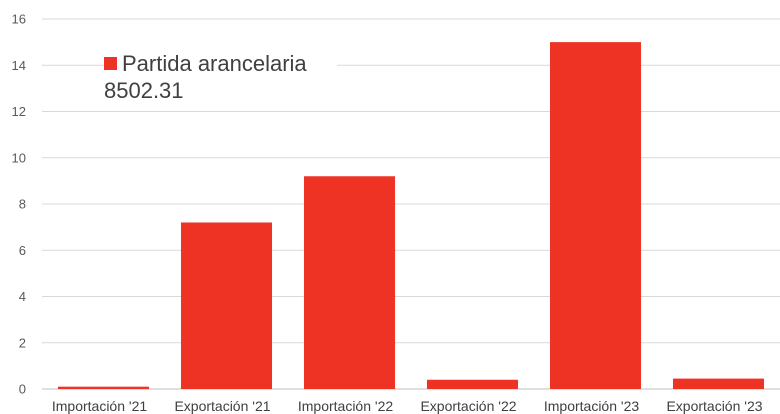 The width and height of the screenshot is (780, 414). I want to click on legend-label: Partida arancelaria 8502.31, so click(205, 77).